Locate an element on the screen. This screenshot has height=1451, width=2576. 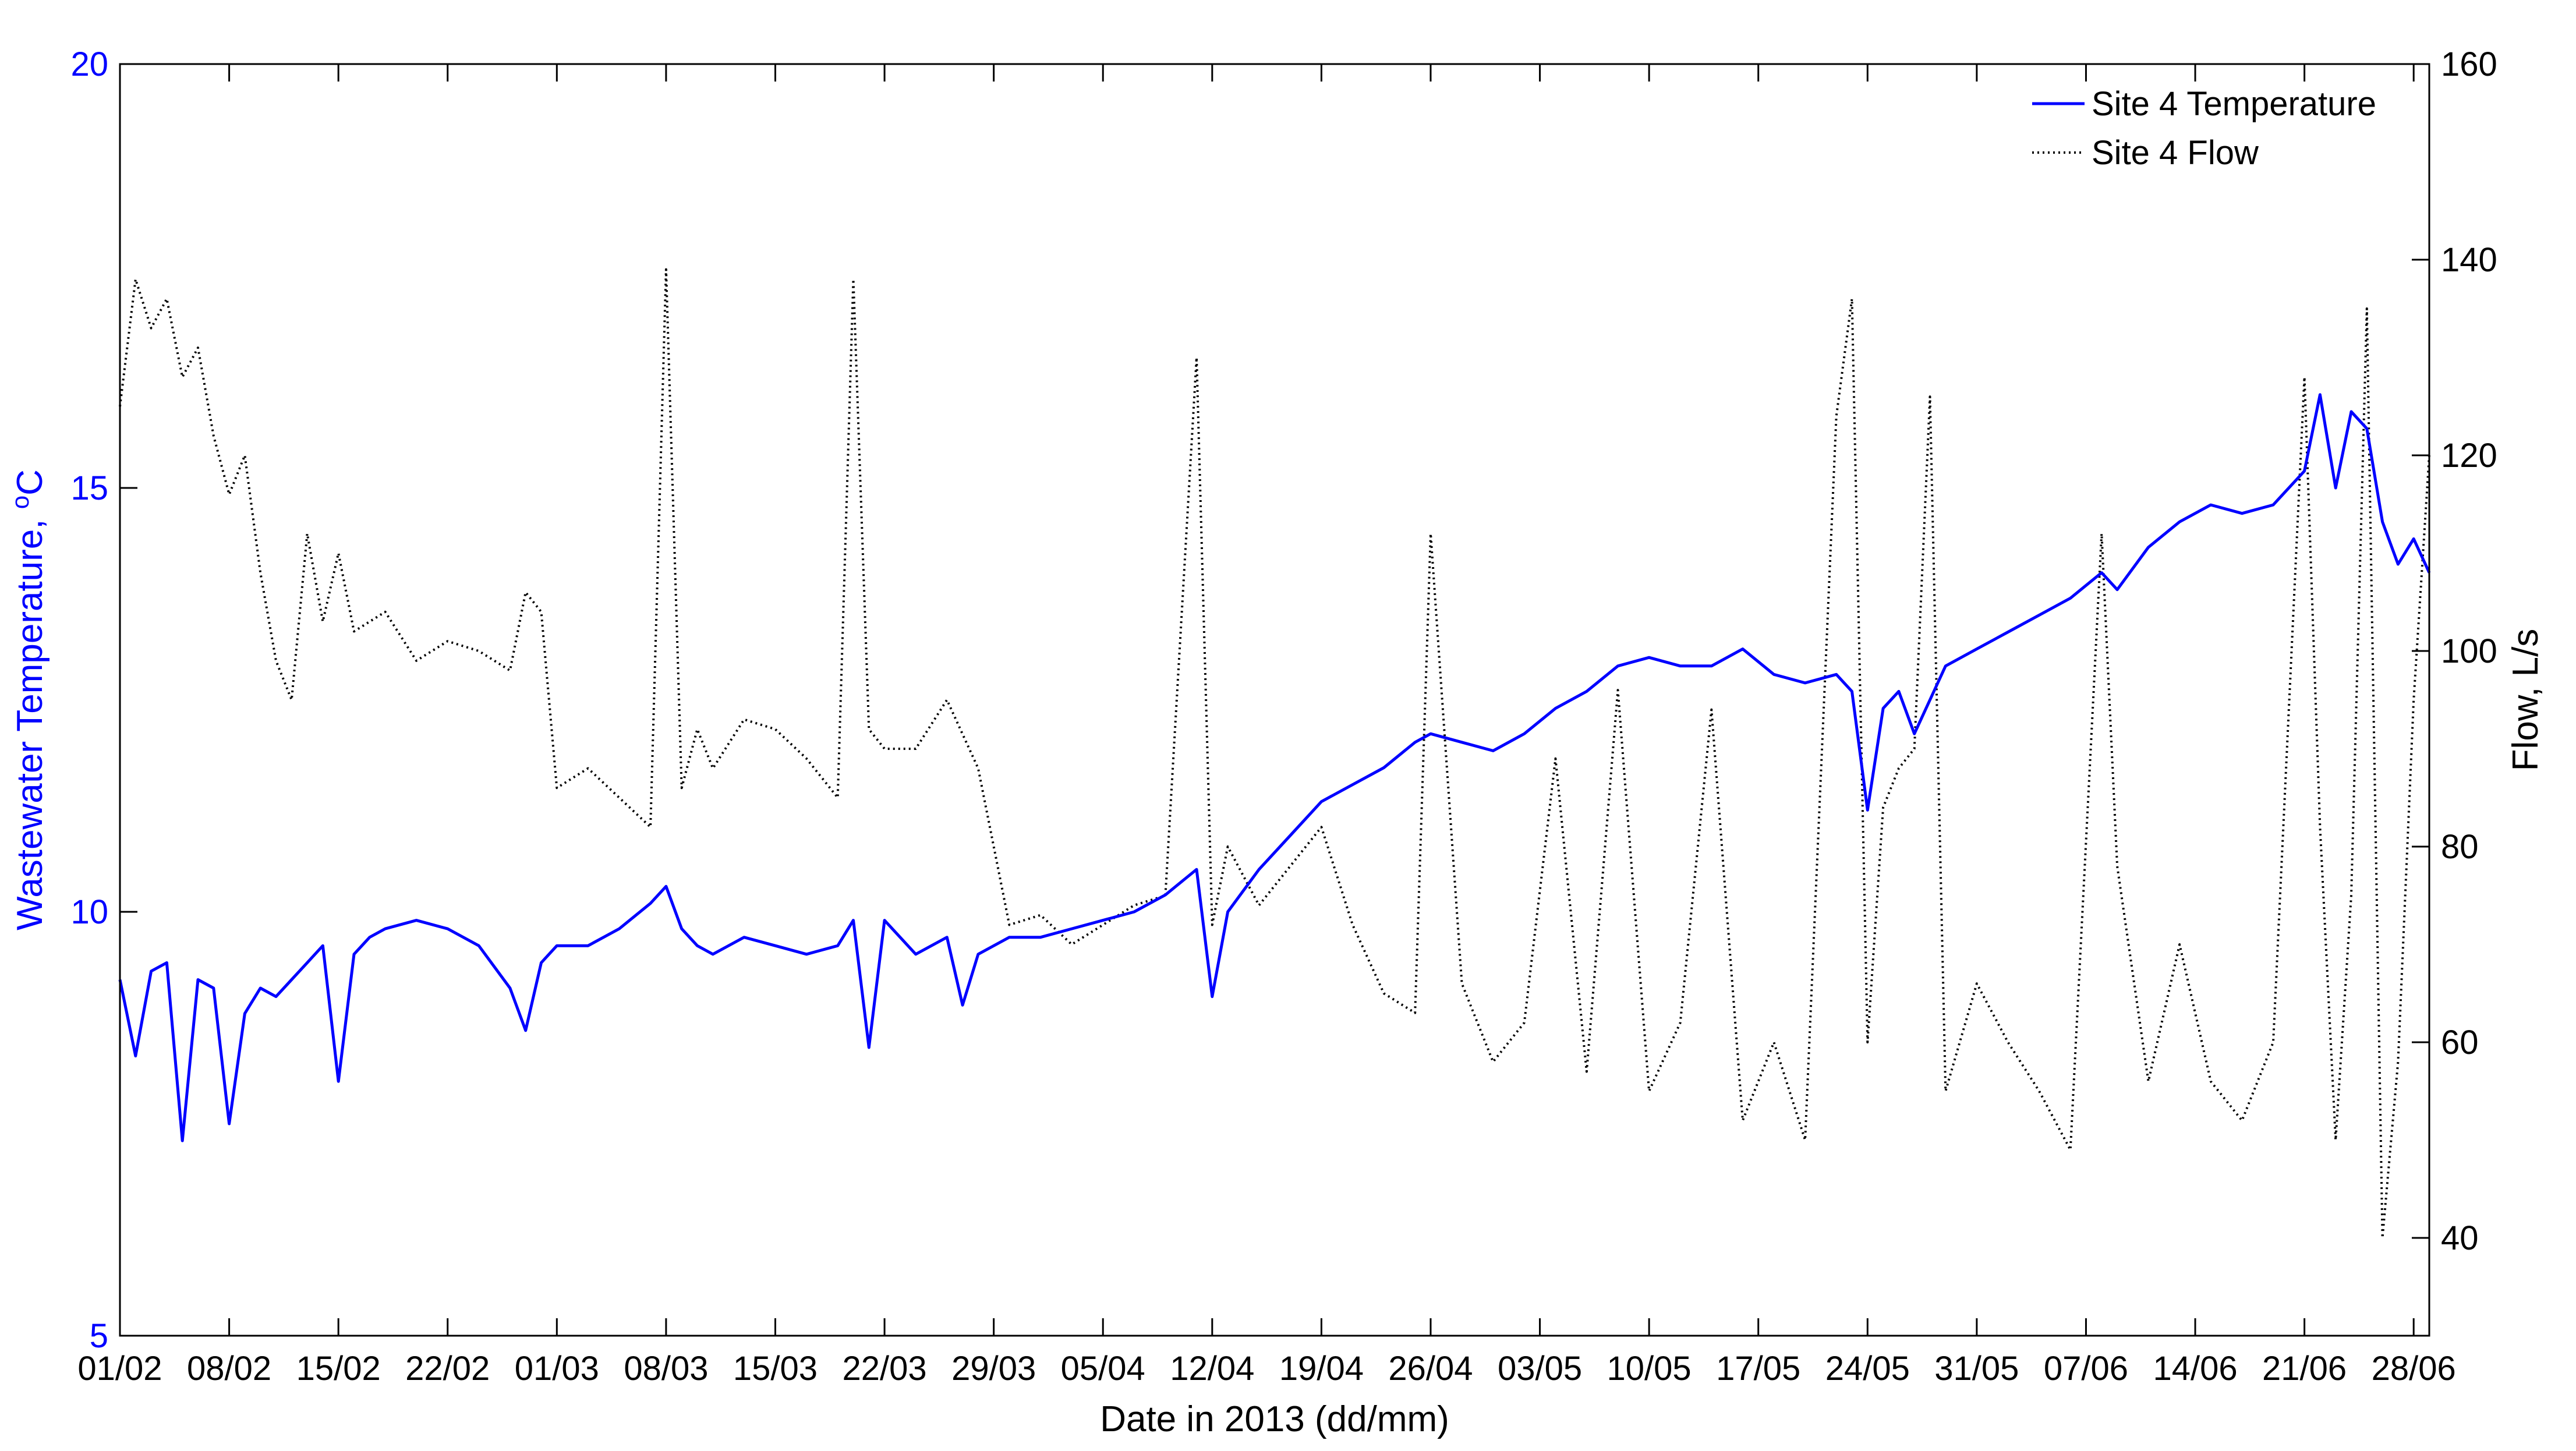
legend: Site 4 Temperature Site 4 Flow is located at coordinates (2204, 128).